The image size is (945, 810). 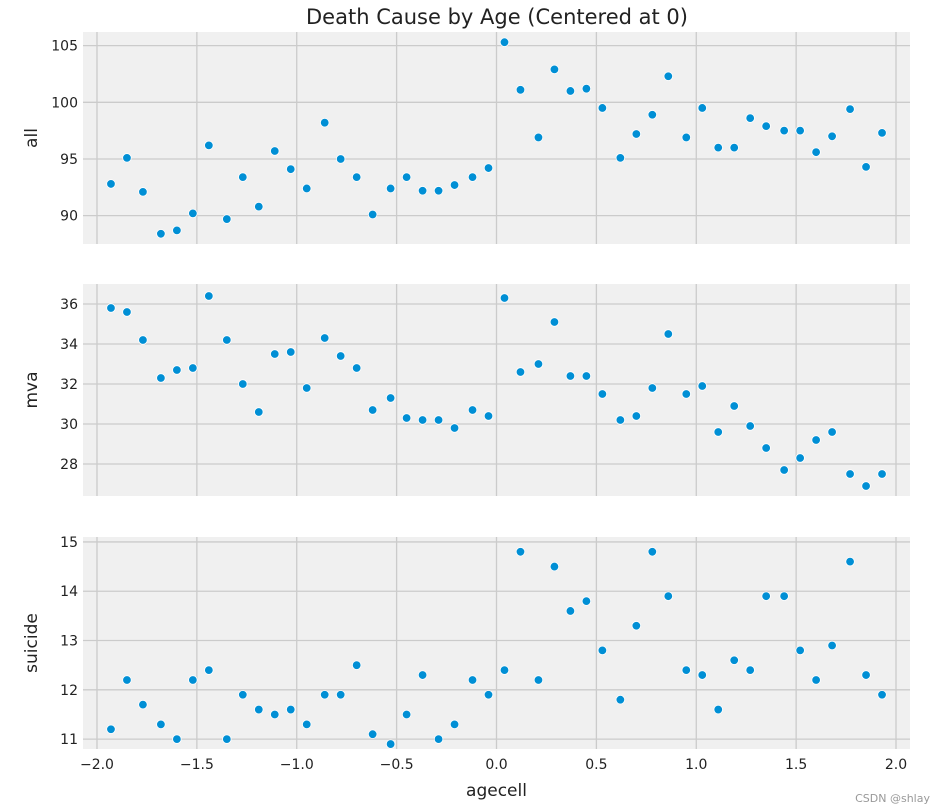 What do you see at coordinates (69, 217) in the screenshot?
I see `y-tick-label: 90` at bounding box center [69, 217].